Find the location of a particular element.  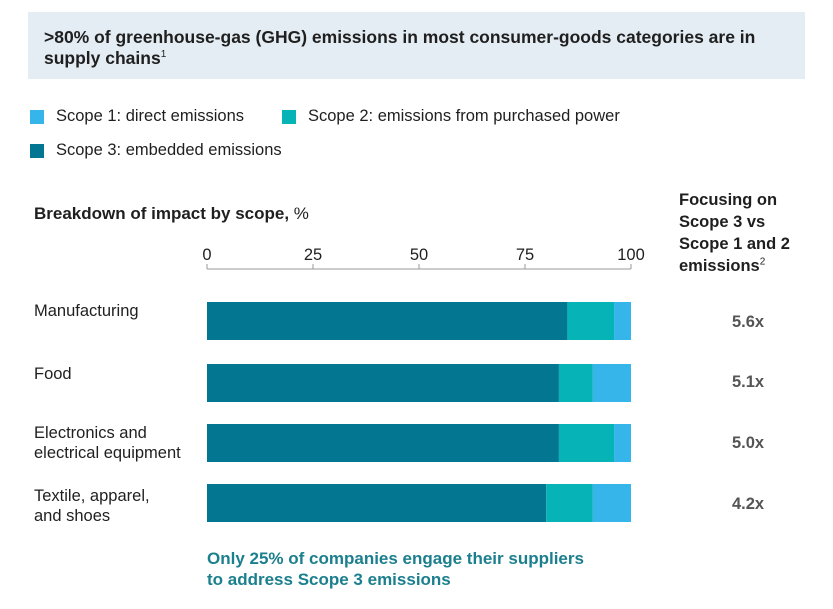

category-label-line: Manufacturing is located at coordinates (86, 311).